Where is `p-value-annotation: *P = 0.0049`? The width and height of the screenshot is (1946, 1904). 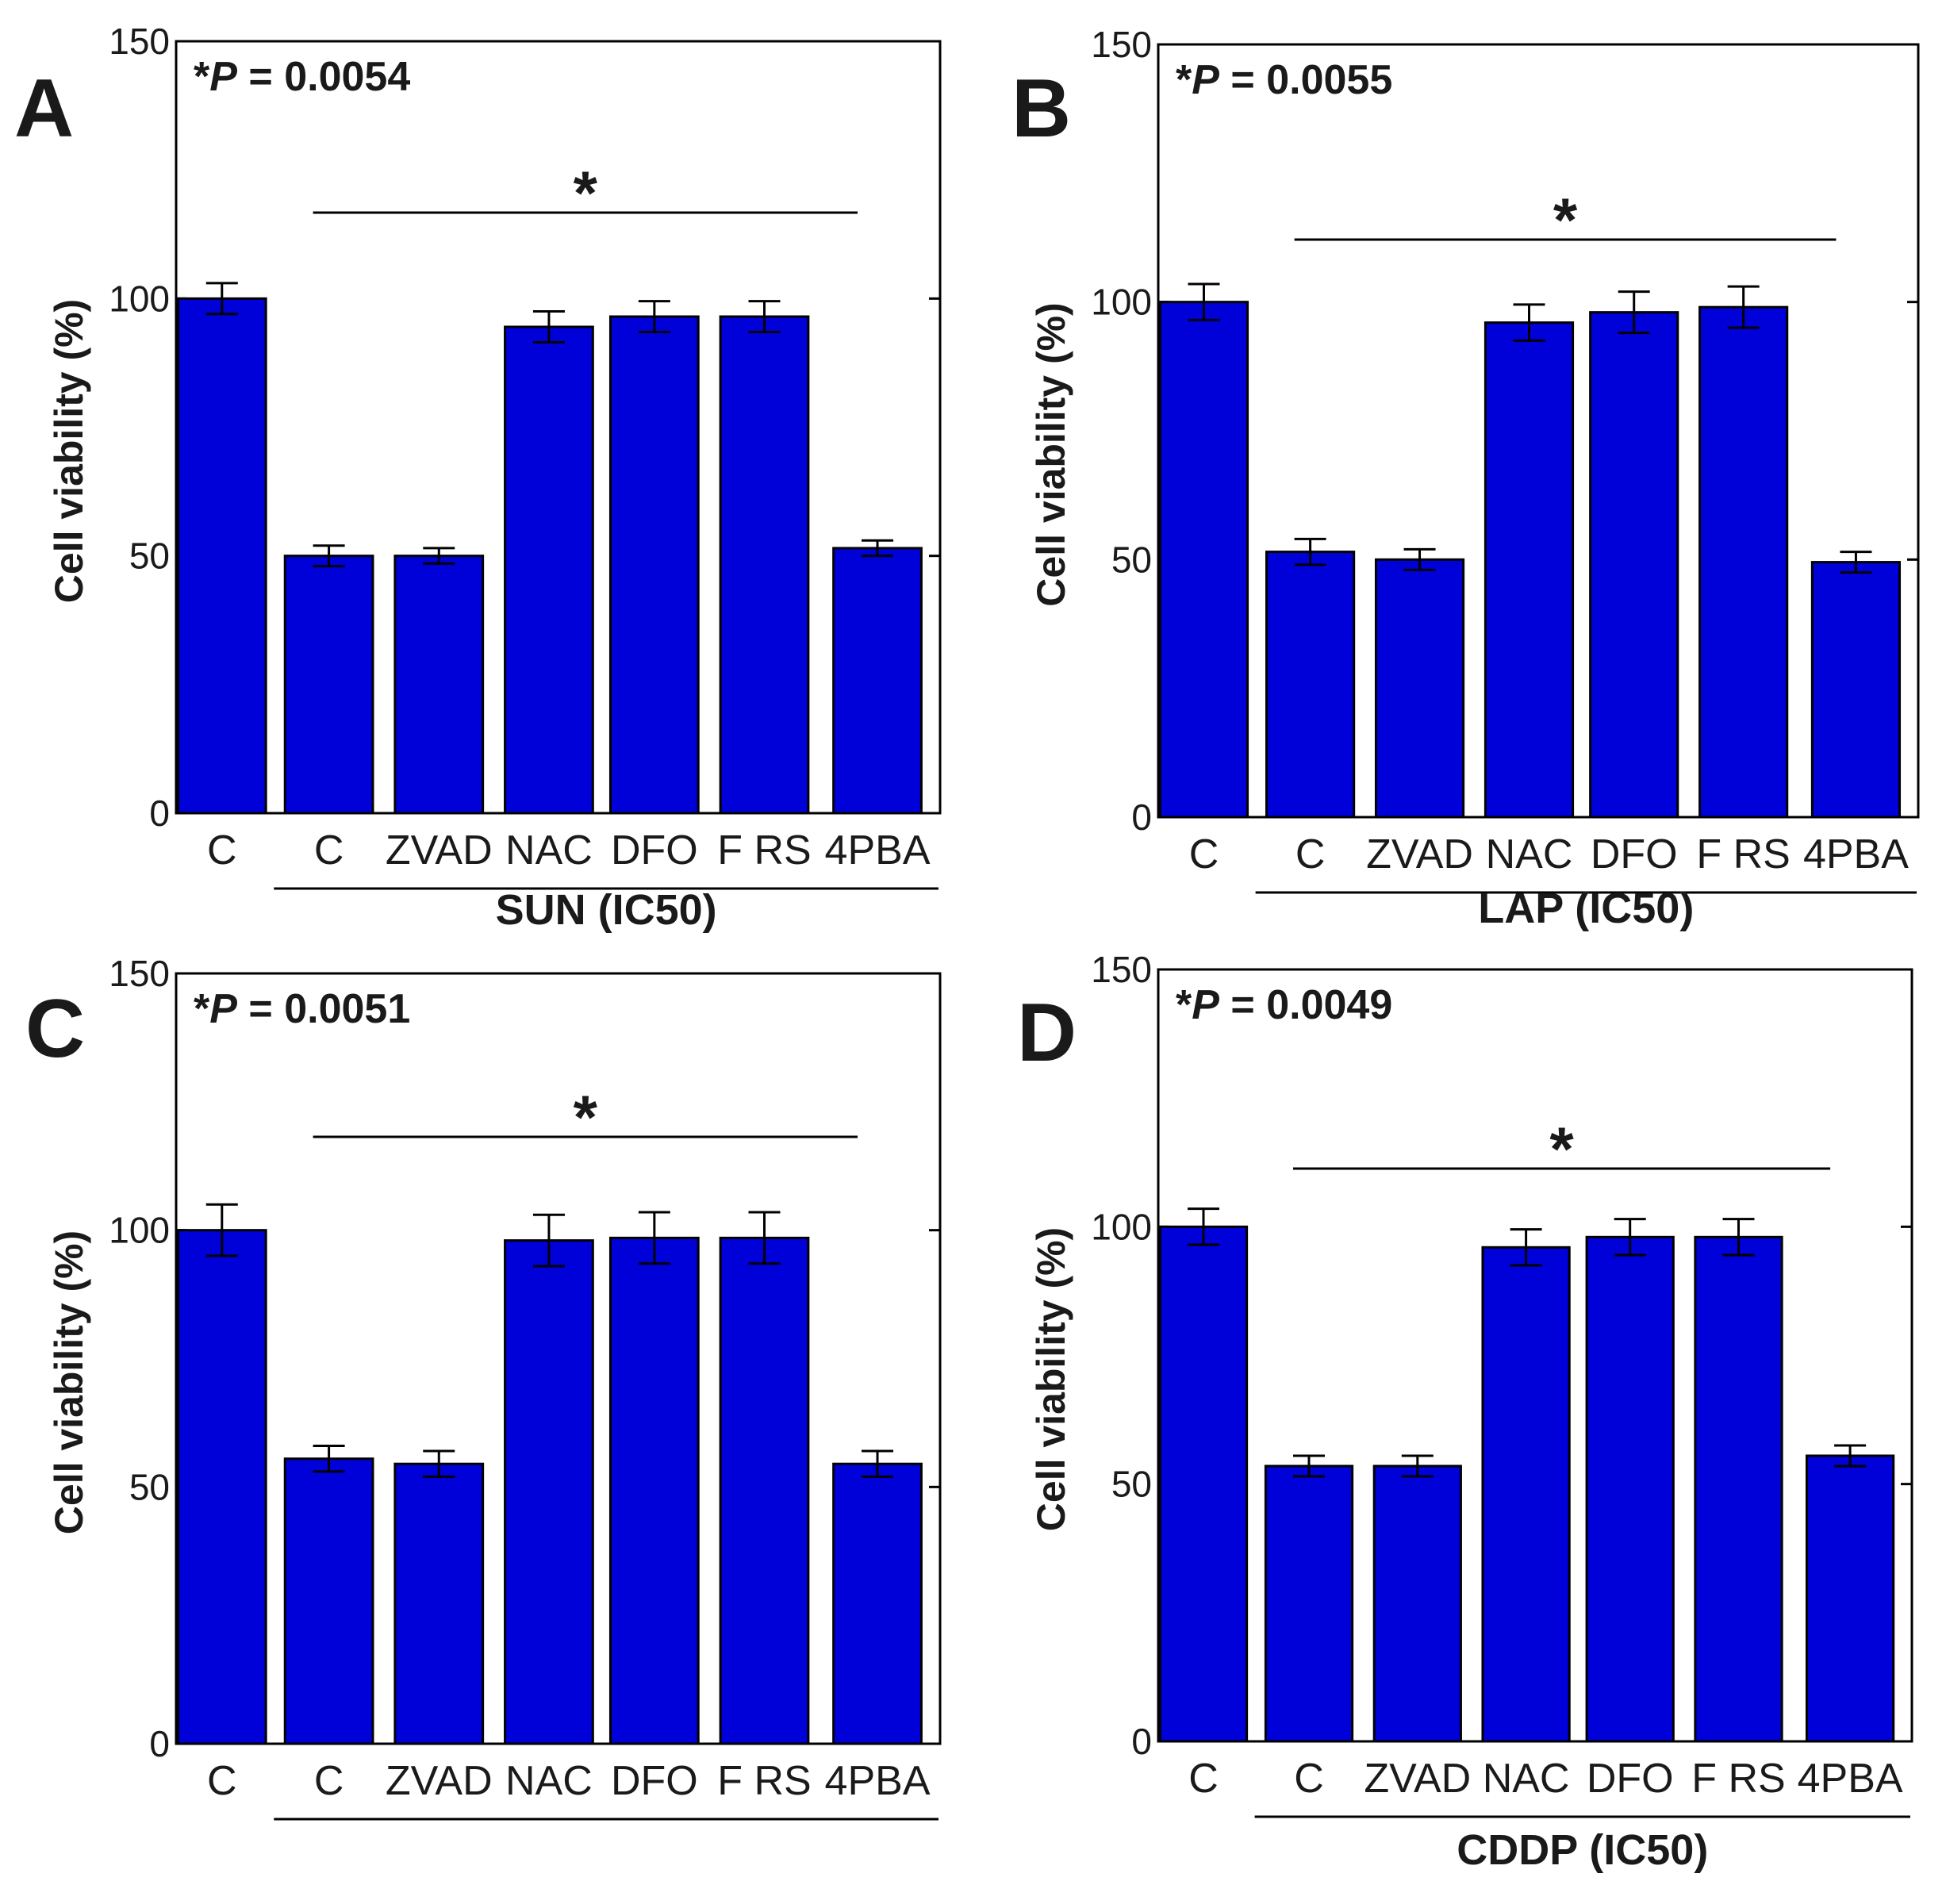
p-value-annotation: *P = 0.0049 is located at coordinates (1284, 1005).